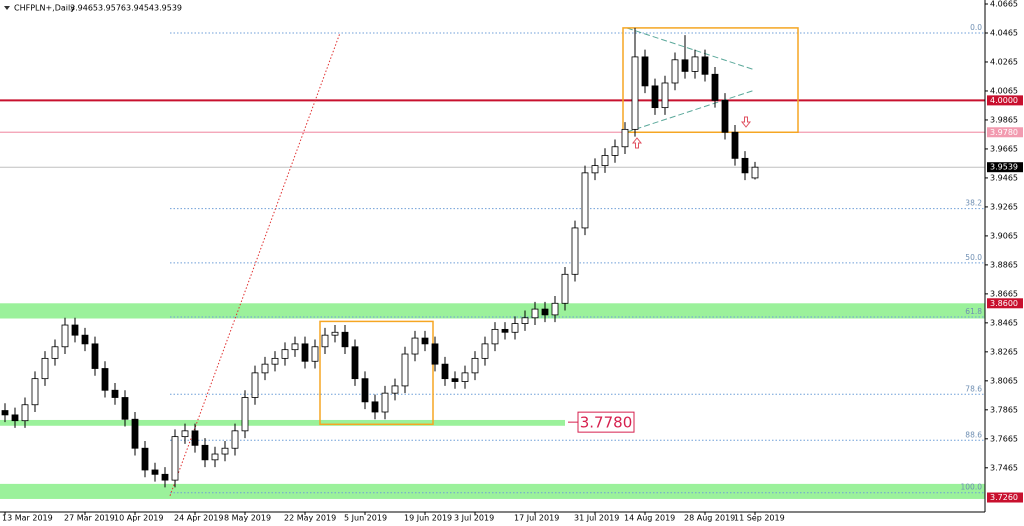 This screenshot has width=1024, height=526. Describe the element at coordinates (709, 518) in the screenshot. I see `x-tick-label: 28 Aug 2019` at that location.